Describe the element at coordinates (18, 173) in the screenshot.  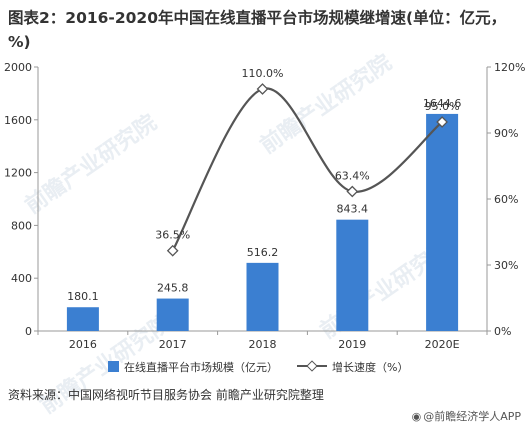
I see `y-left-tick-label: 1200` at that location.